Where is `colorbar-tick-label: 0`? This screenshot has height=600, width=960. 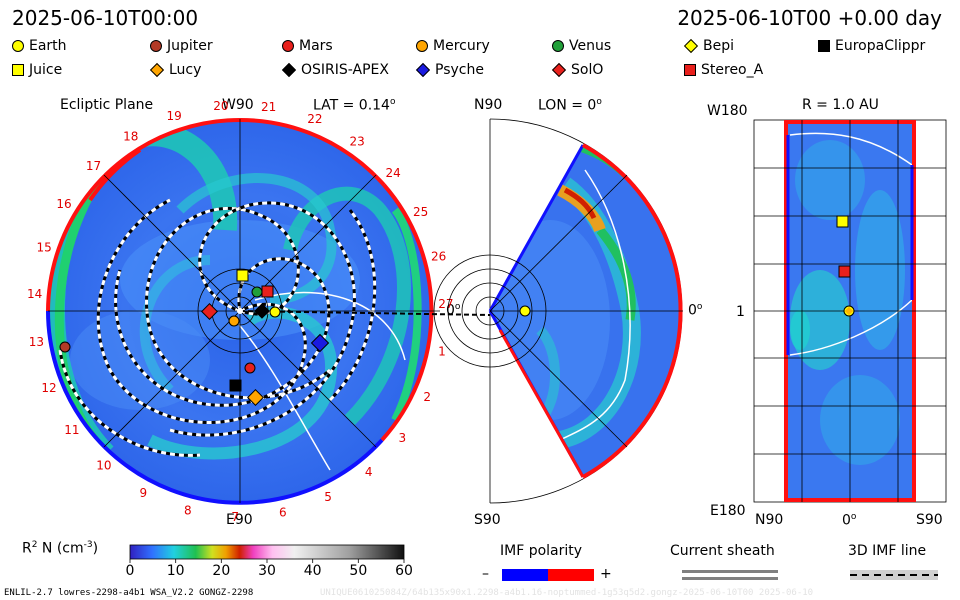
colorbar-tick-label: 0 is located at coordinates (130, 571).